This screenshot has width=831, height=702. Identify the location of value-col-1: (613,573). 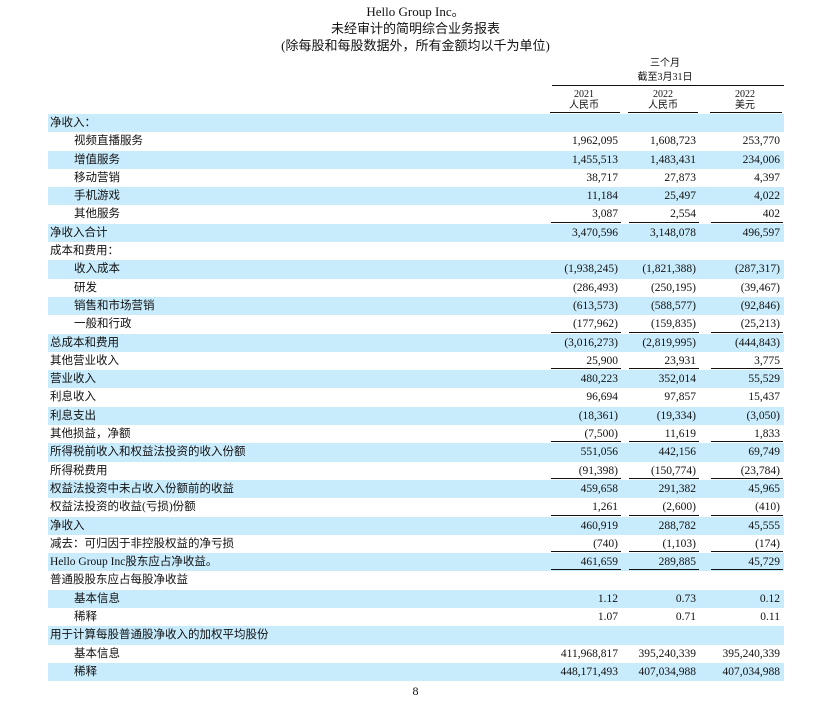
(595, 305).